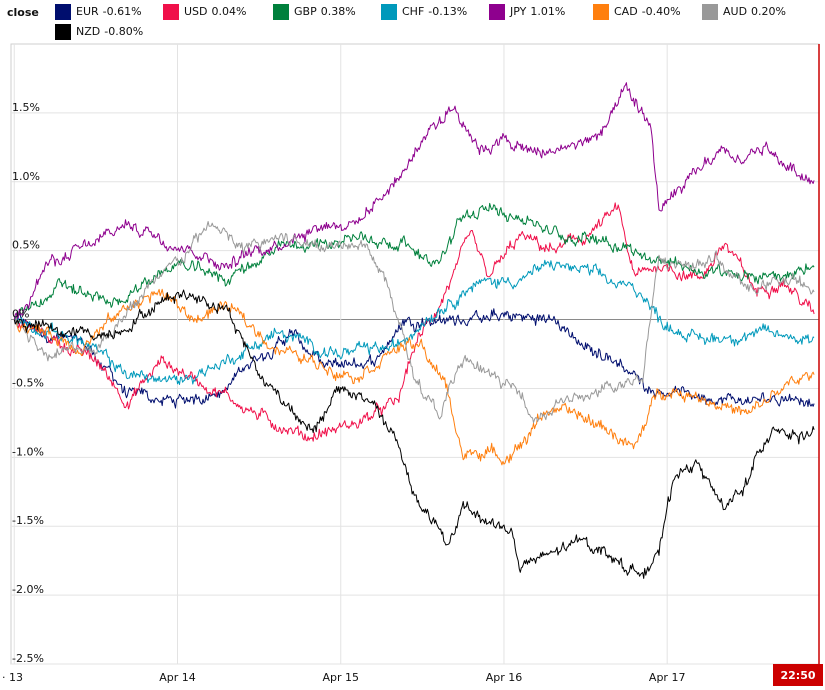 This screenshot has height=690, width=825. What do you see at coordinates (12, 677) in the screenshot?
I see `x-tick-label: · 13` at bounding box center [12, 677].